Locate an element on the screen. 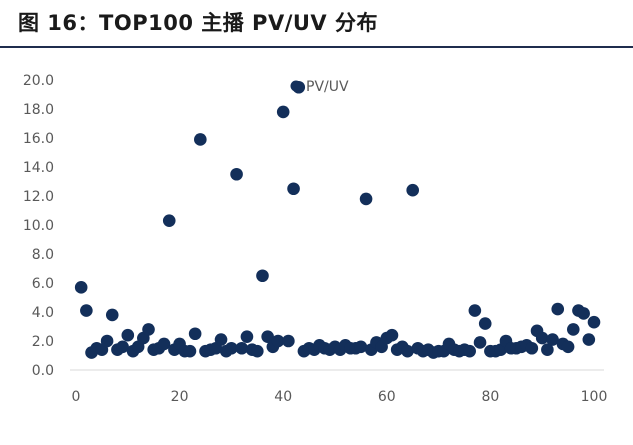 The height and width of the screenshot is (445, 633). x-tick-label: 20 is located at coordinates (180, 397).